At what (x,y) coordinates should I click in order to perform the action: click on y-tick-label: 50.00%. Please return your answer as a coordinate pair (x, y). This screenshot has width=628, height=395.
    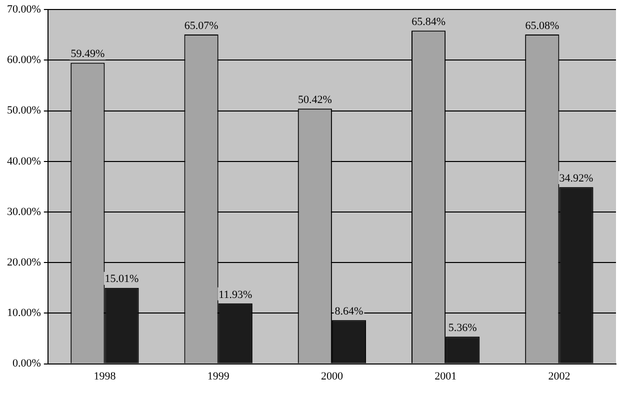
    Looking at the image, I should click on (23, 110).